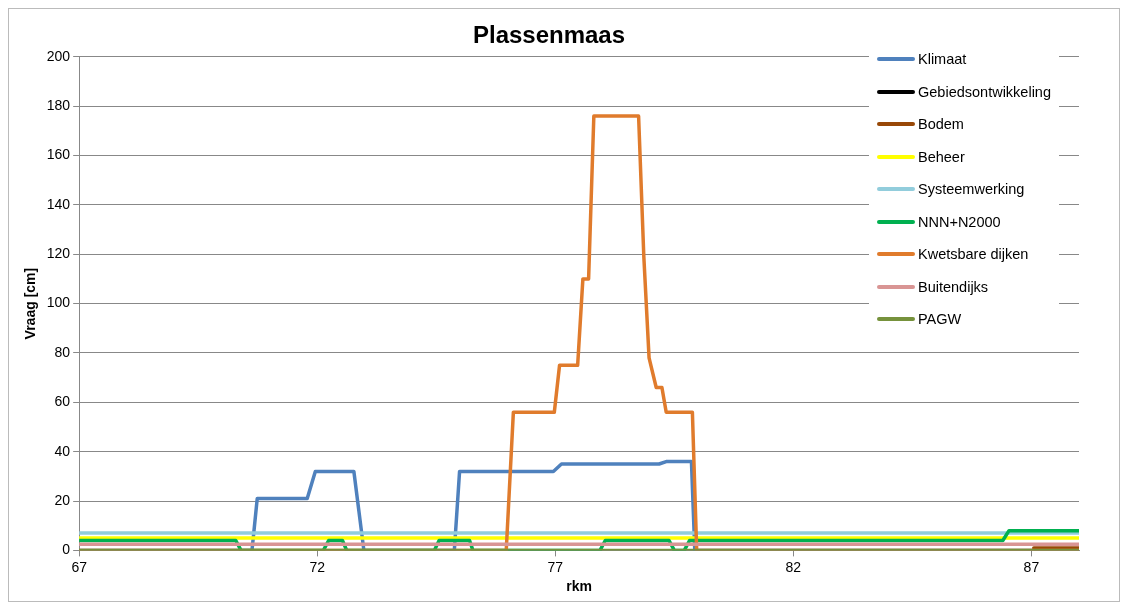 The width and height of the screenshot is (1128, 610). Describe the element at coordinates (62, 351) in the screenshot. I see `y-tick-label: 80` at that location.